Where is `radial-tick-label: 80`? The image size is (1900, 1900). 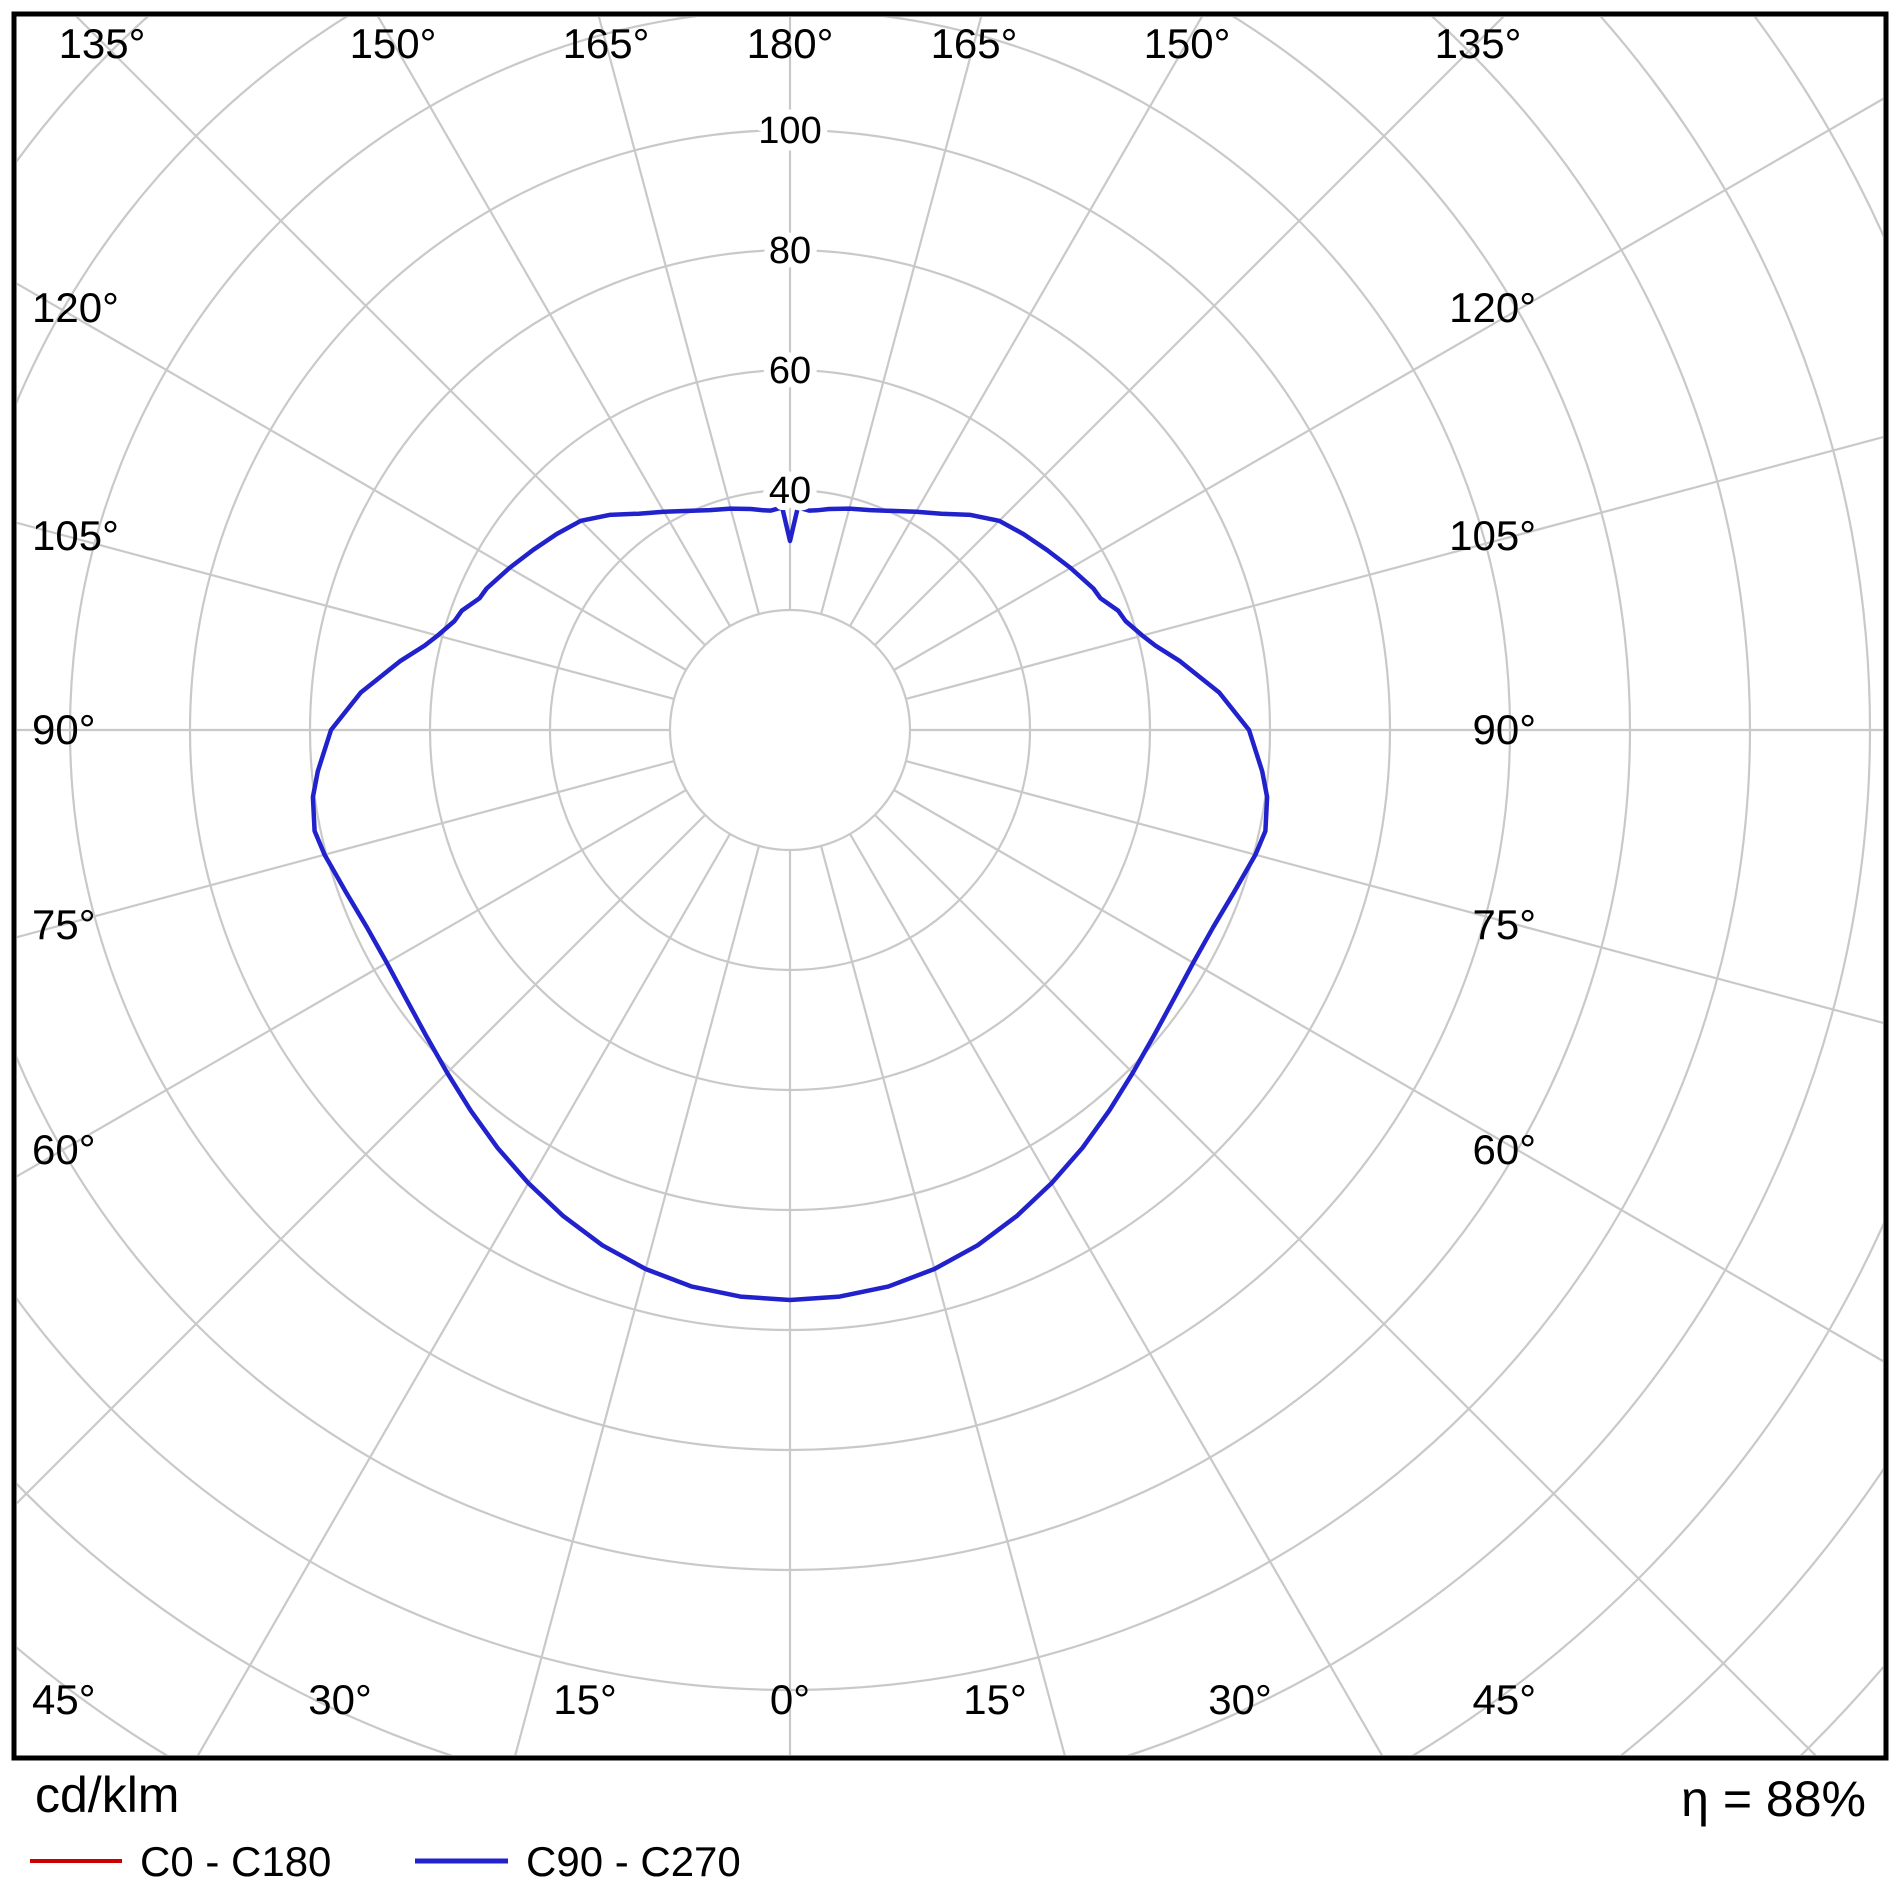
radial-tick-label: 80 is located at coordinates (790, 251).